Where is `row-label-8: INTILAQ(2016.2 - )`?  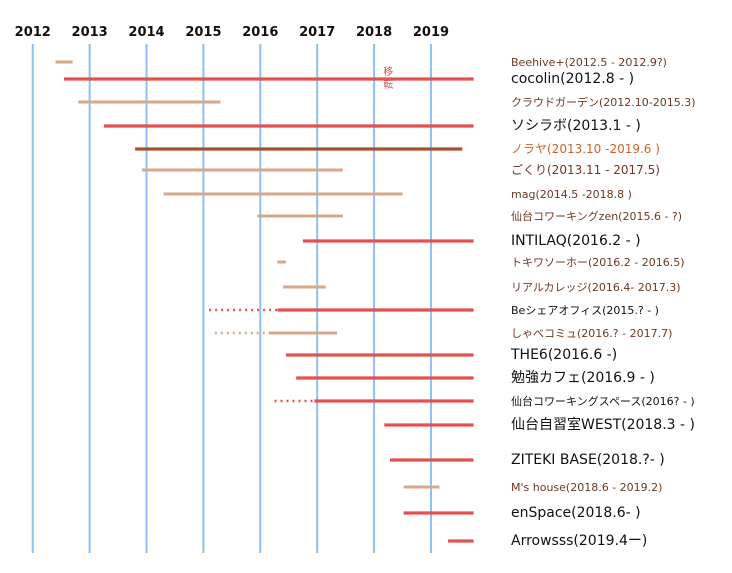 row-label-8: INTILAQ(2016.2 - ) is located at coordinates (576, 241).